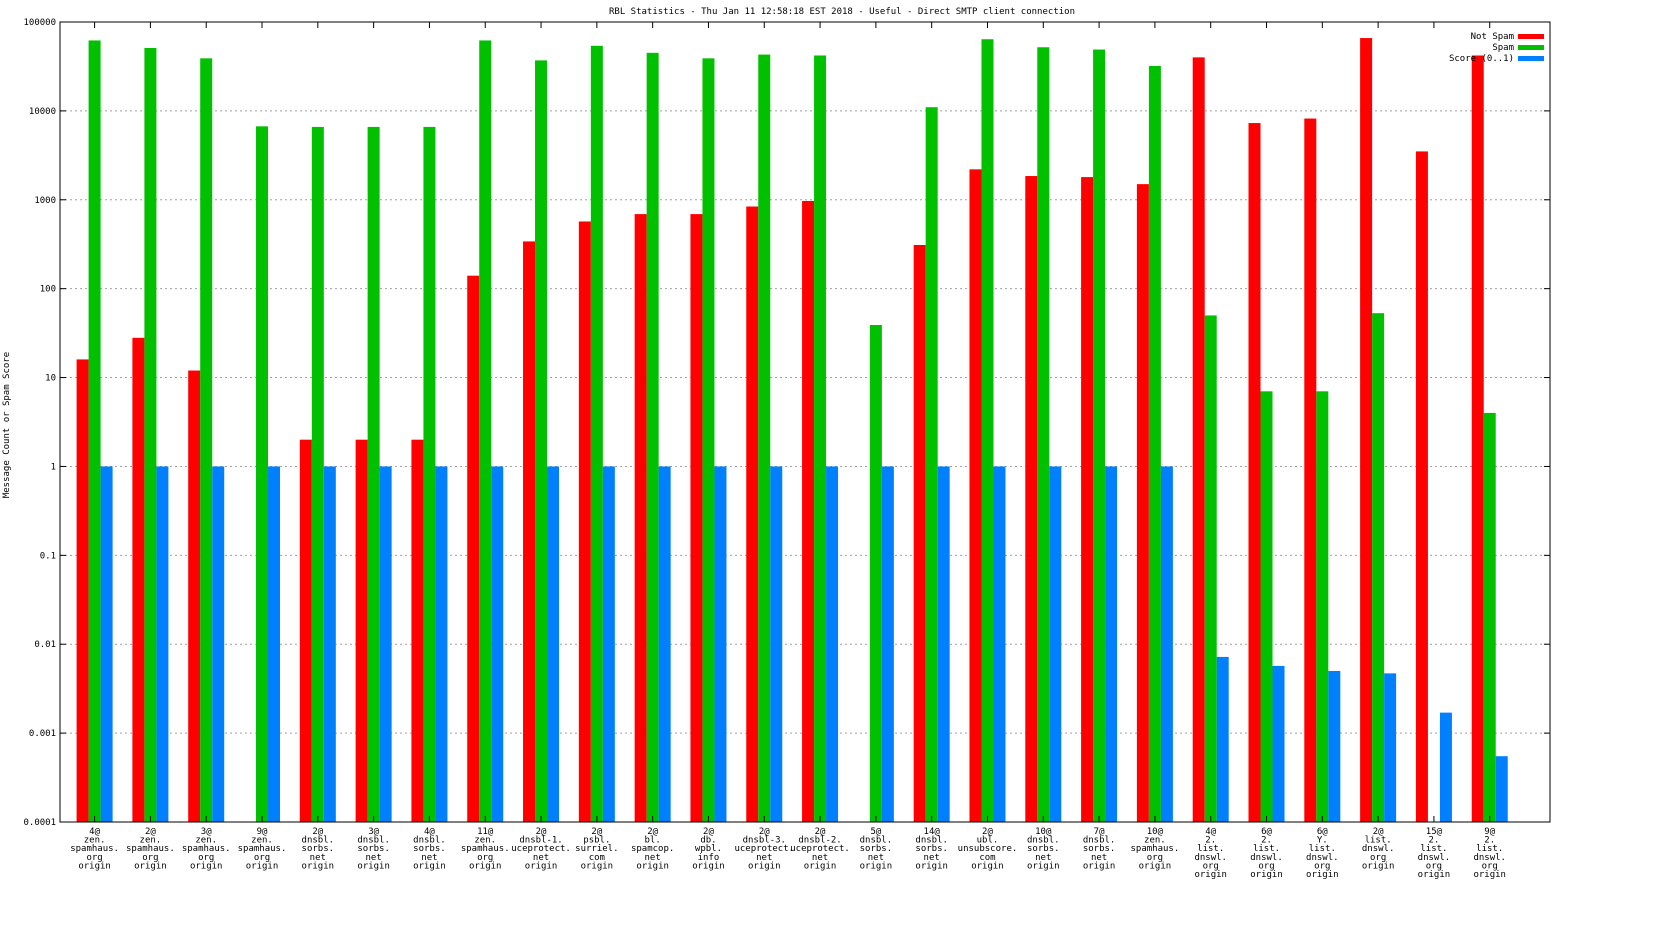  Describe the element at coordinates (39, 823) in the screenshot. I see `y-tick-label: 0.0001` at that location.